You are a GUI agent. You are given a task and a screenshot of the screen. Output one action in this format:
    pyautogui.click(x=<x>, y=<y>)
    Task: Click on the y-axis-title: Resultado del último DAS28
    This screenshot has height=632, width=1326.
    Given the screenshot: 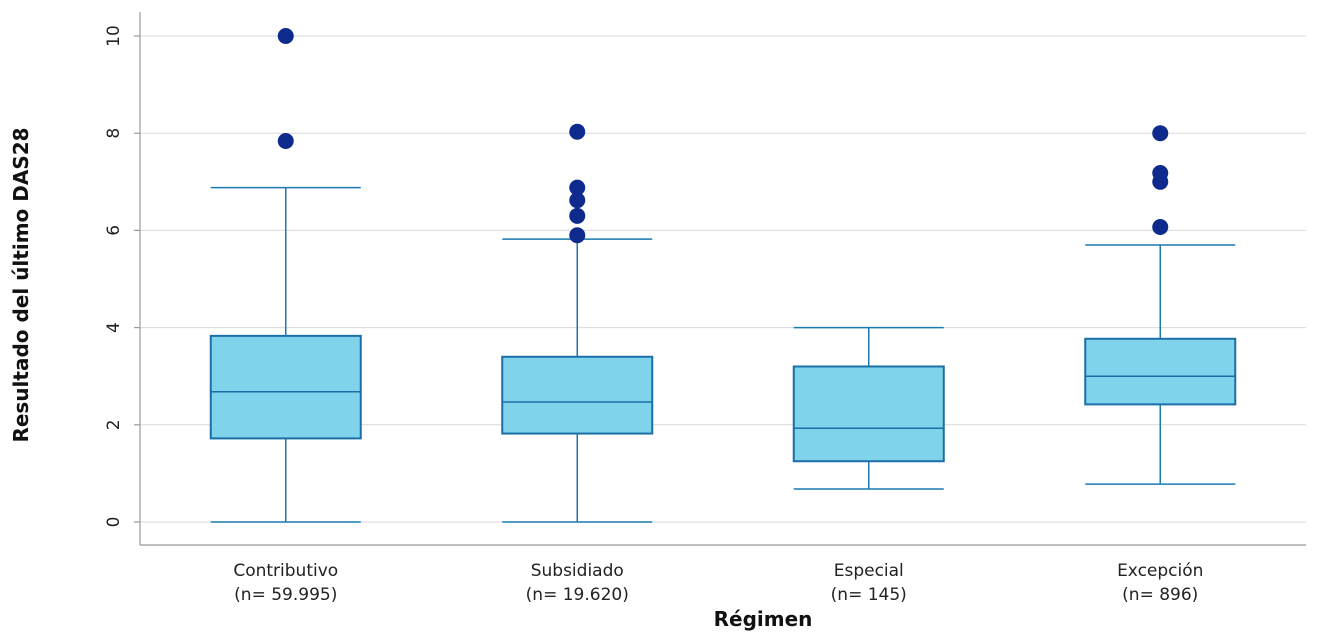 What is the action you would take?
    pyautogui.click(x=21, y=284)
    